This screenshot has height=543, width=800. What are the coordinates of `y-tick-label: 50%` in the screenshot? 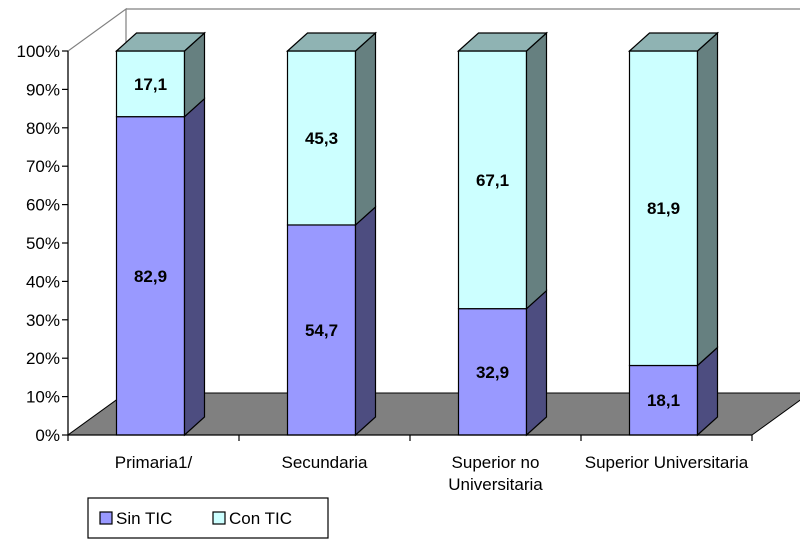 It's located at (43, 243).